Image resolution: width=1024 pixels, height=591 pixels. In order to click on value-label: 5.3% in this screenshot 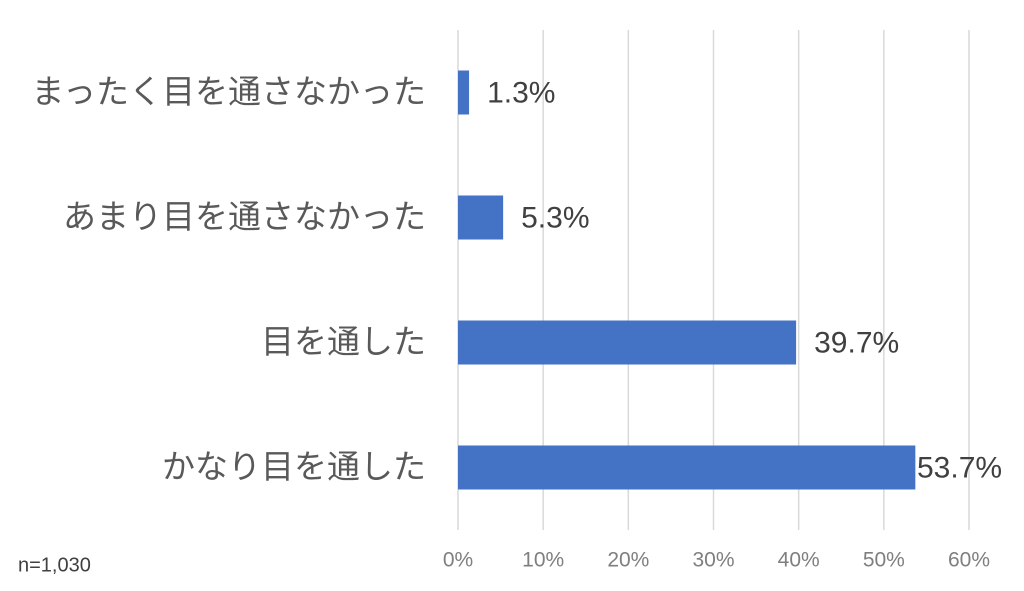, I will do `click(555, 217)`.